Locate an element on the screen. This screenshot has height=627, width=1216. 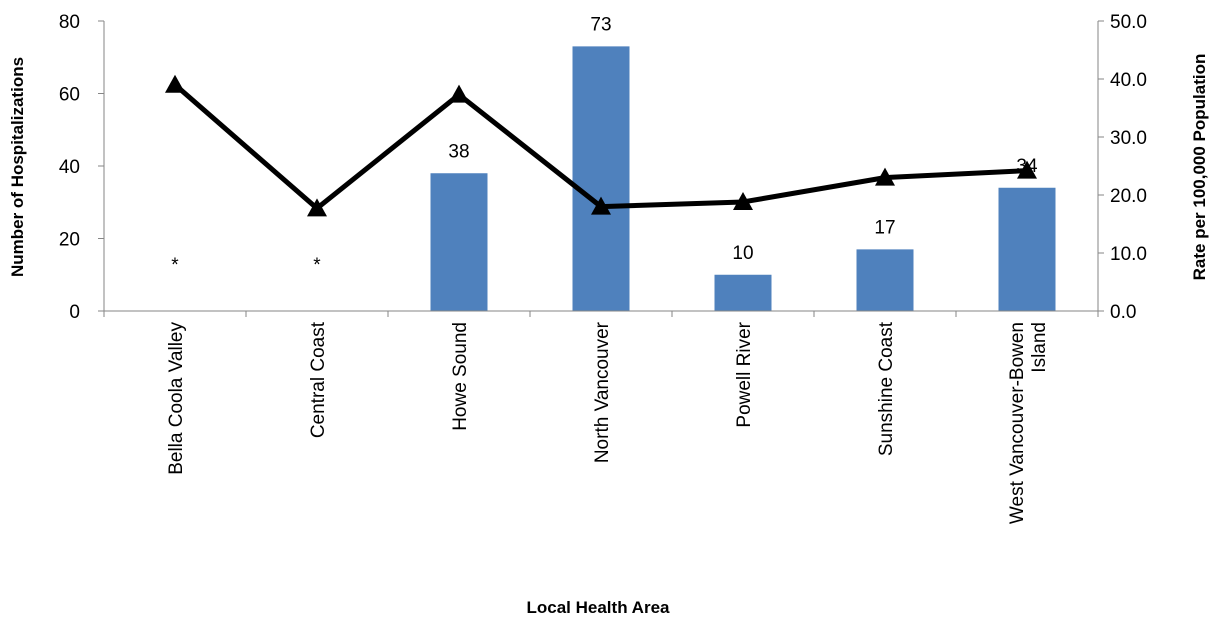
x-category-label: West Vancouver-Bowen is located at coordinates (1017, 423).